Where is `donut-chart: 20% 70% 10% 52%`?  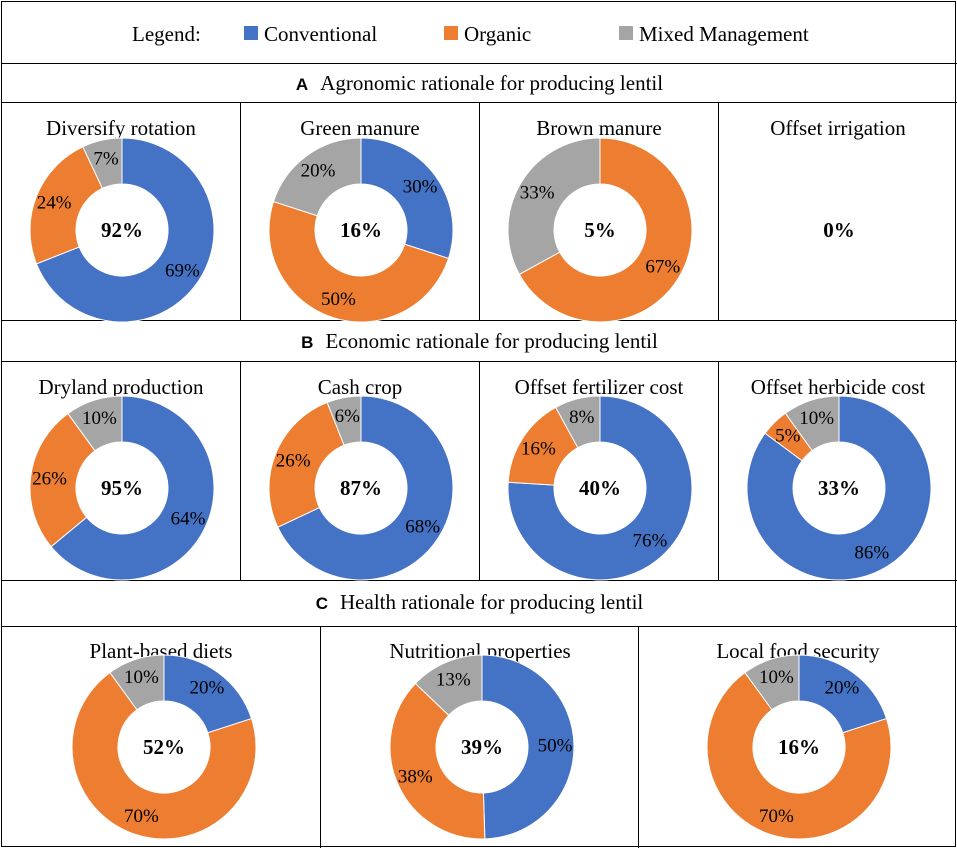
donut-chart: 20% 70% 10% 52% is located at coordinates (164, 747).